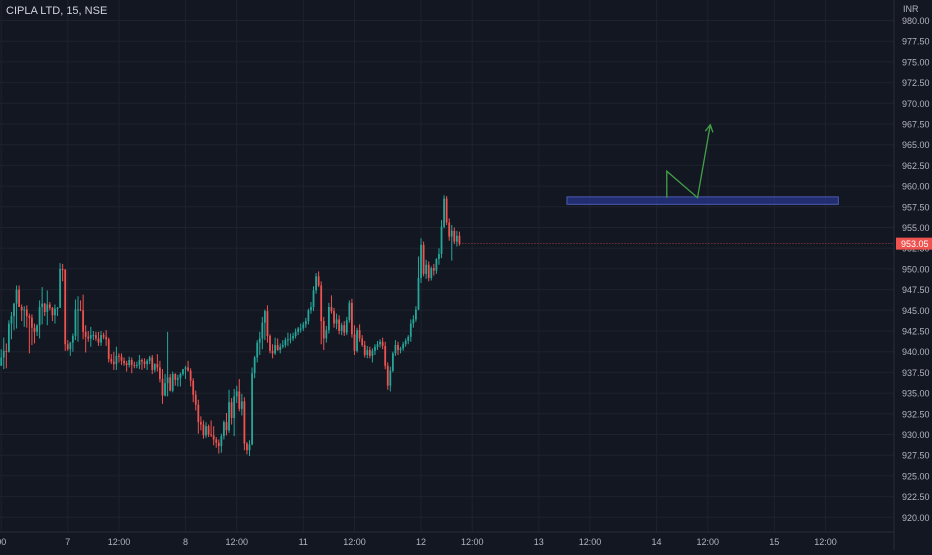 Image resolution: width=932 pixels, height=555 pixels. I want to click on projection-arrow-line, so click(688, 161).